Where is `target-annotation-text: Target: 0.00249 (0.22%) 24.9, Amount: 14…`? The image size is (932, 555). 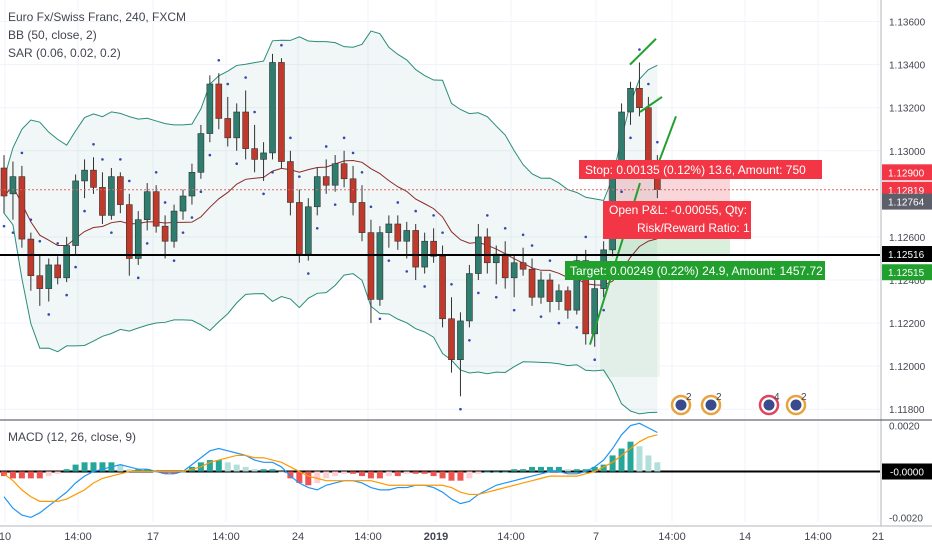 target-annotation-text: Target: 0.00249 (0.22%) 24.9, Amount: 14… is located at coordinates (696, 271).